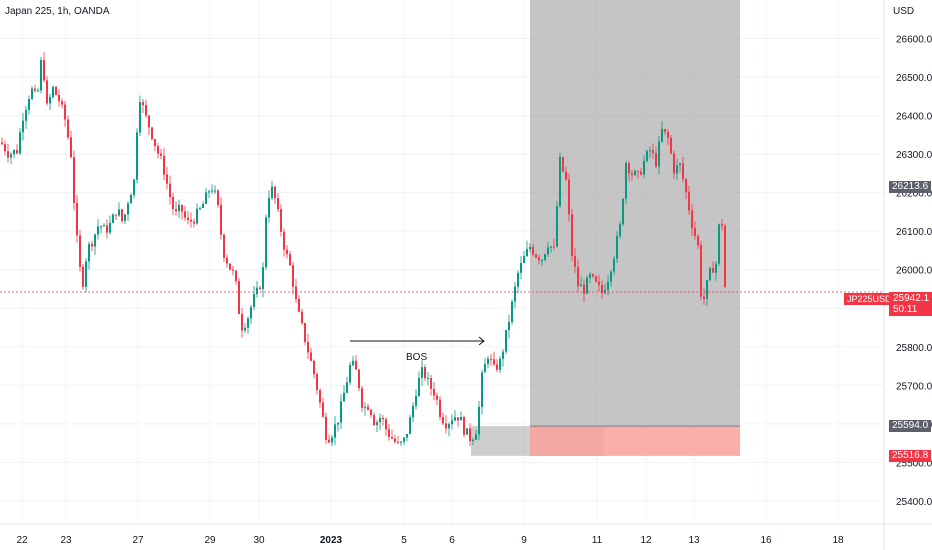 The width and height of the screenshot is (932, 550). What do you see at coordinates (417, 357) in the screenshot?
I see `bos-label: BOS` at bounding box center [417, 357].